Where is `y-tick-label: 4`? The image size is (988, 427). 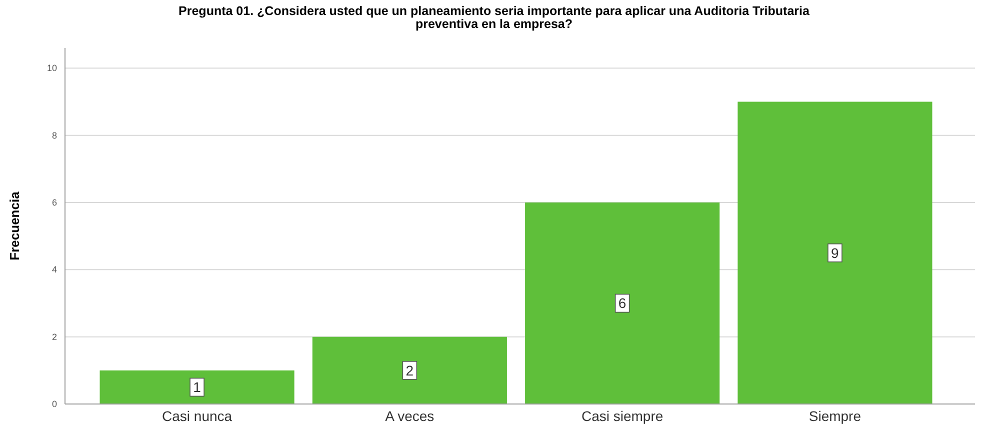 y-tick-label: 4 is located at coordinates (54, 269).